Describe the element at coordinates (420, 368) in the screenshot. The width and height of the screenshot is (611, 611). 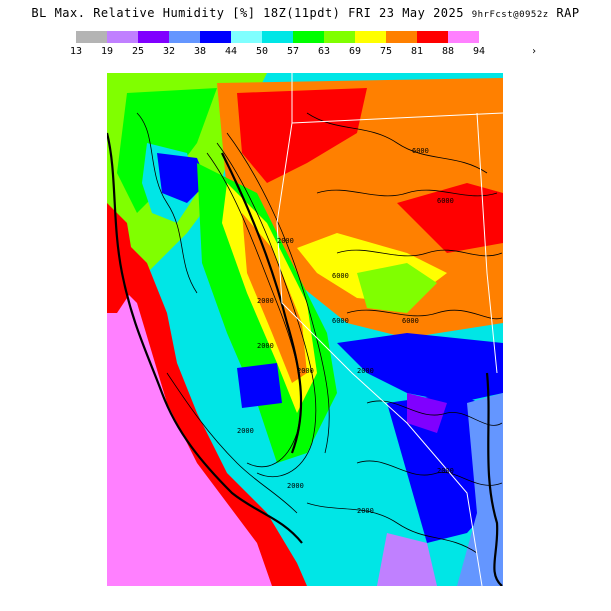
I see `region-east-blue` at that location.